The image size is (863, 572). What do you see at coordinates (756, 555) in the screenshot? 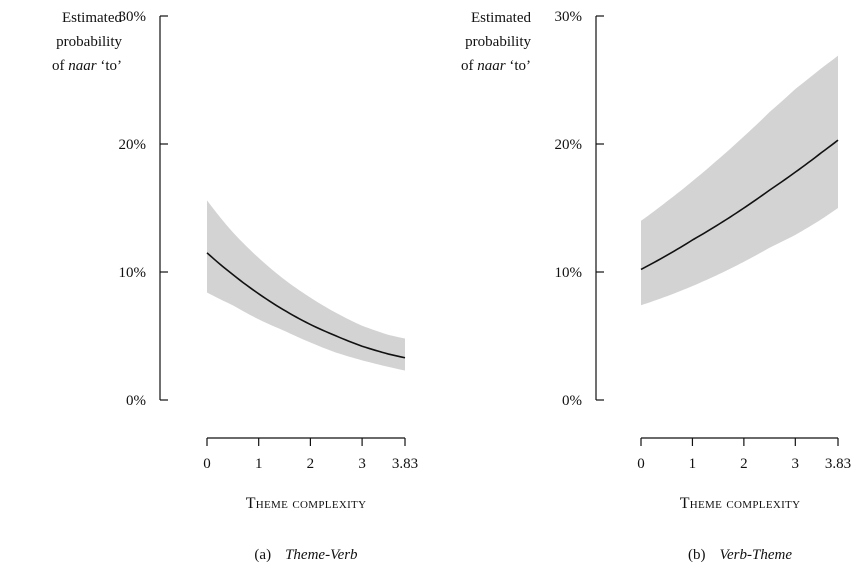
I see `panel-title: Verb-Theme` at bounding box center [756, 555].